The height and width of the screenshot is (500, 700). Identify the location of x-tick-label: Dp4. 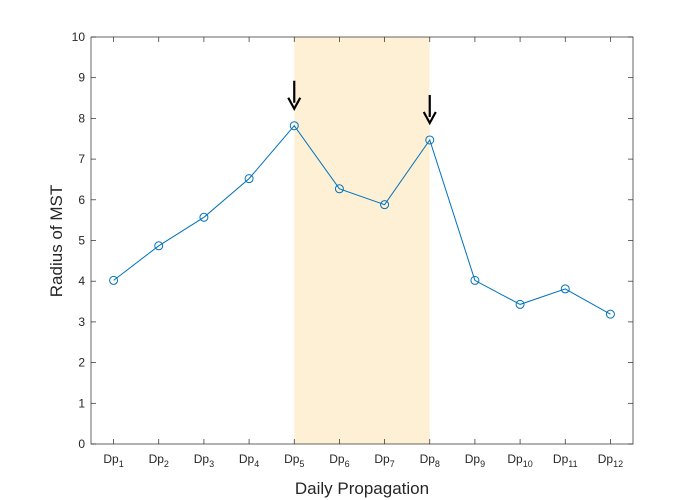
(249, 460).